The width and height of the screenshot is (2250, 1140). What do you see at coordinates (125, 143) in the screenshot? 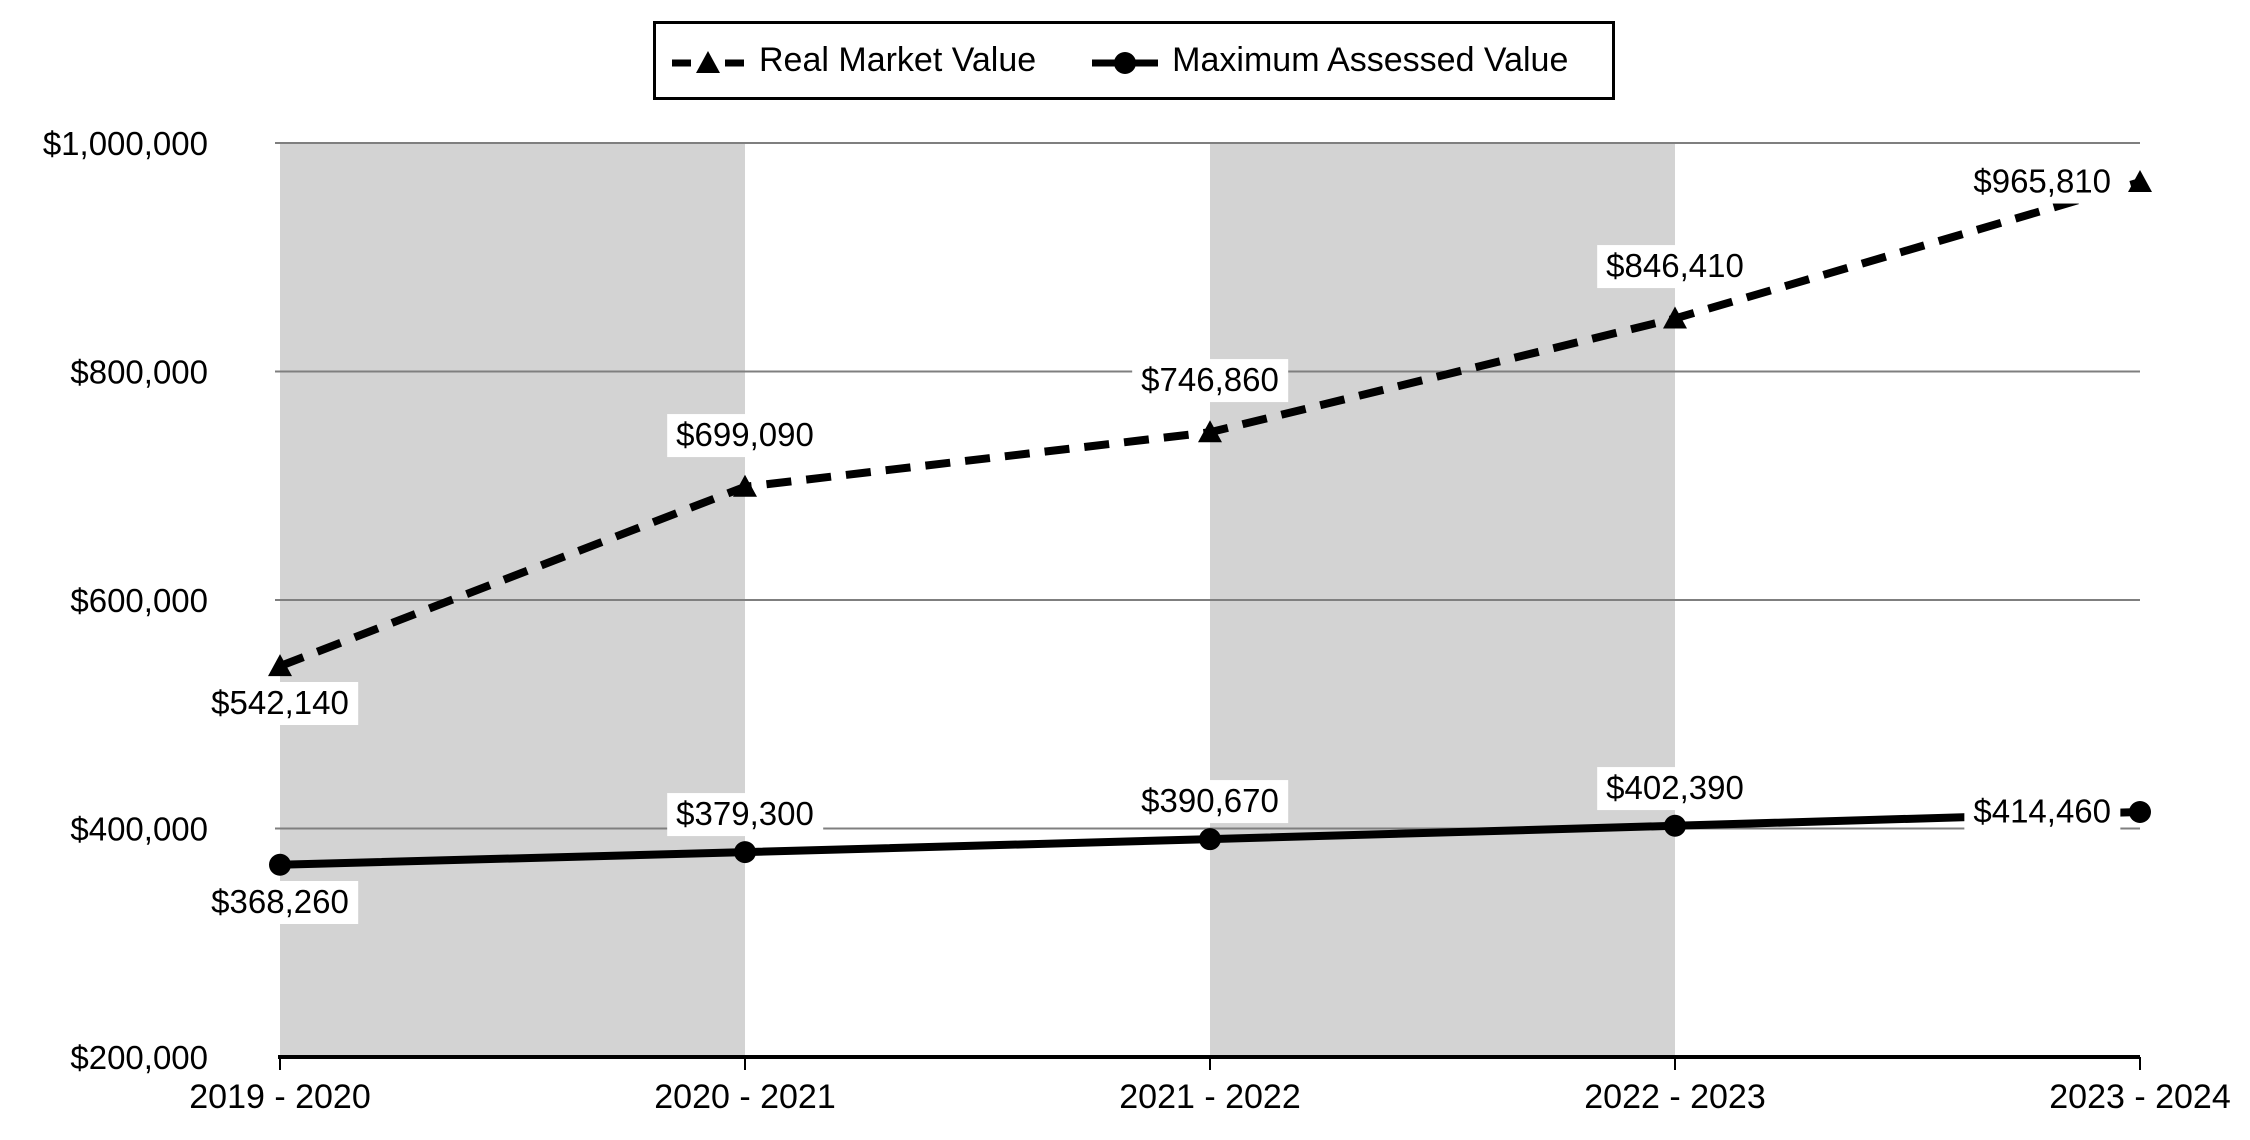
I see `y-tick-label: $1,000,000` at bounding box center [125, 143].